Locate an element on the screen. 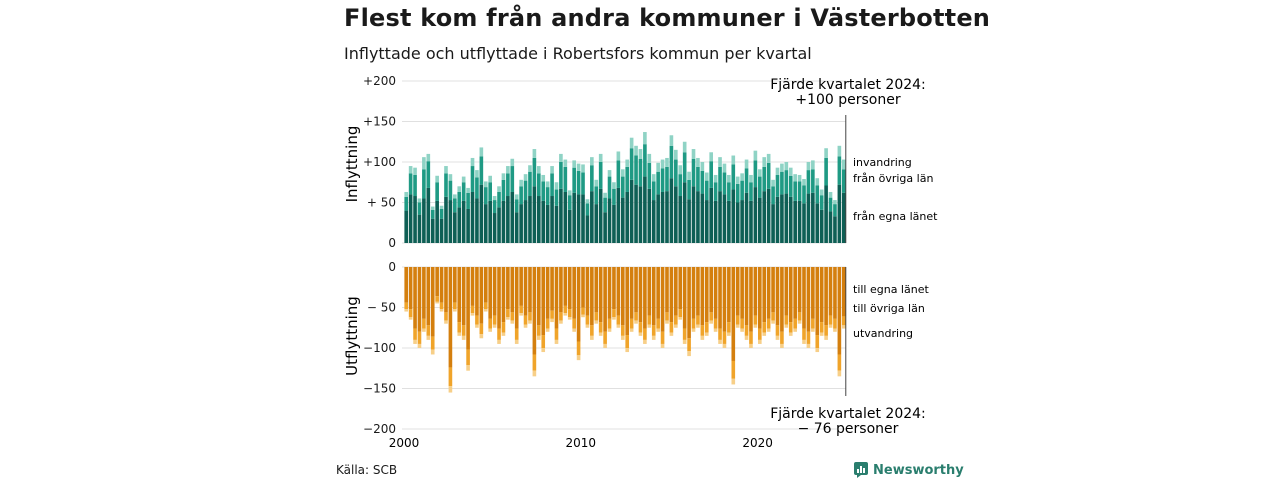 This screenshot has height=480, width=1280. newsworthy-logo: Newsworthy is located at coordinates (909, 470).